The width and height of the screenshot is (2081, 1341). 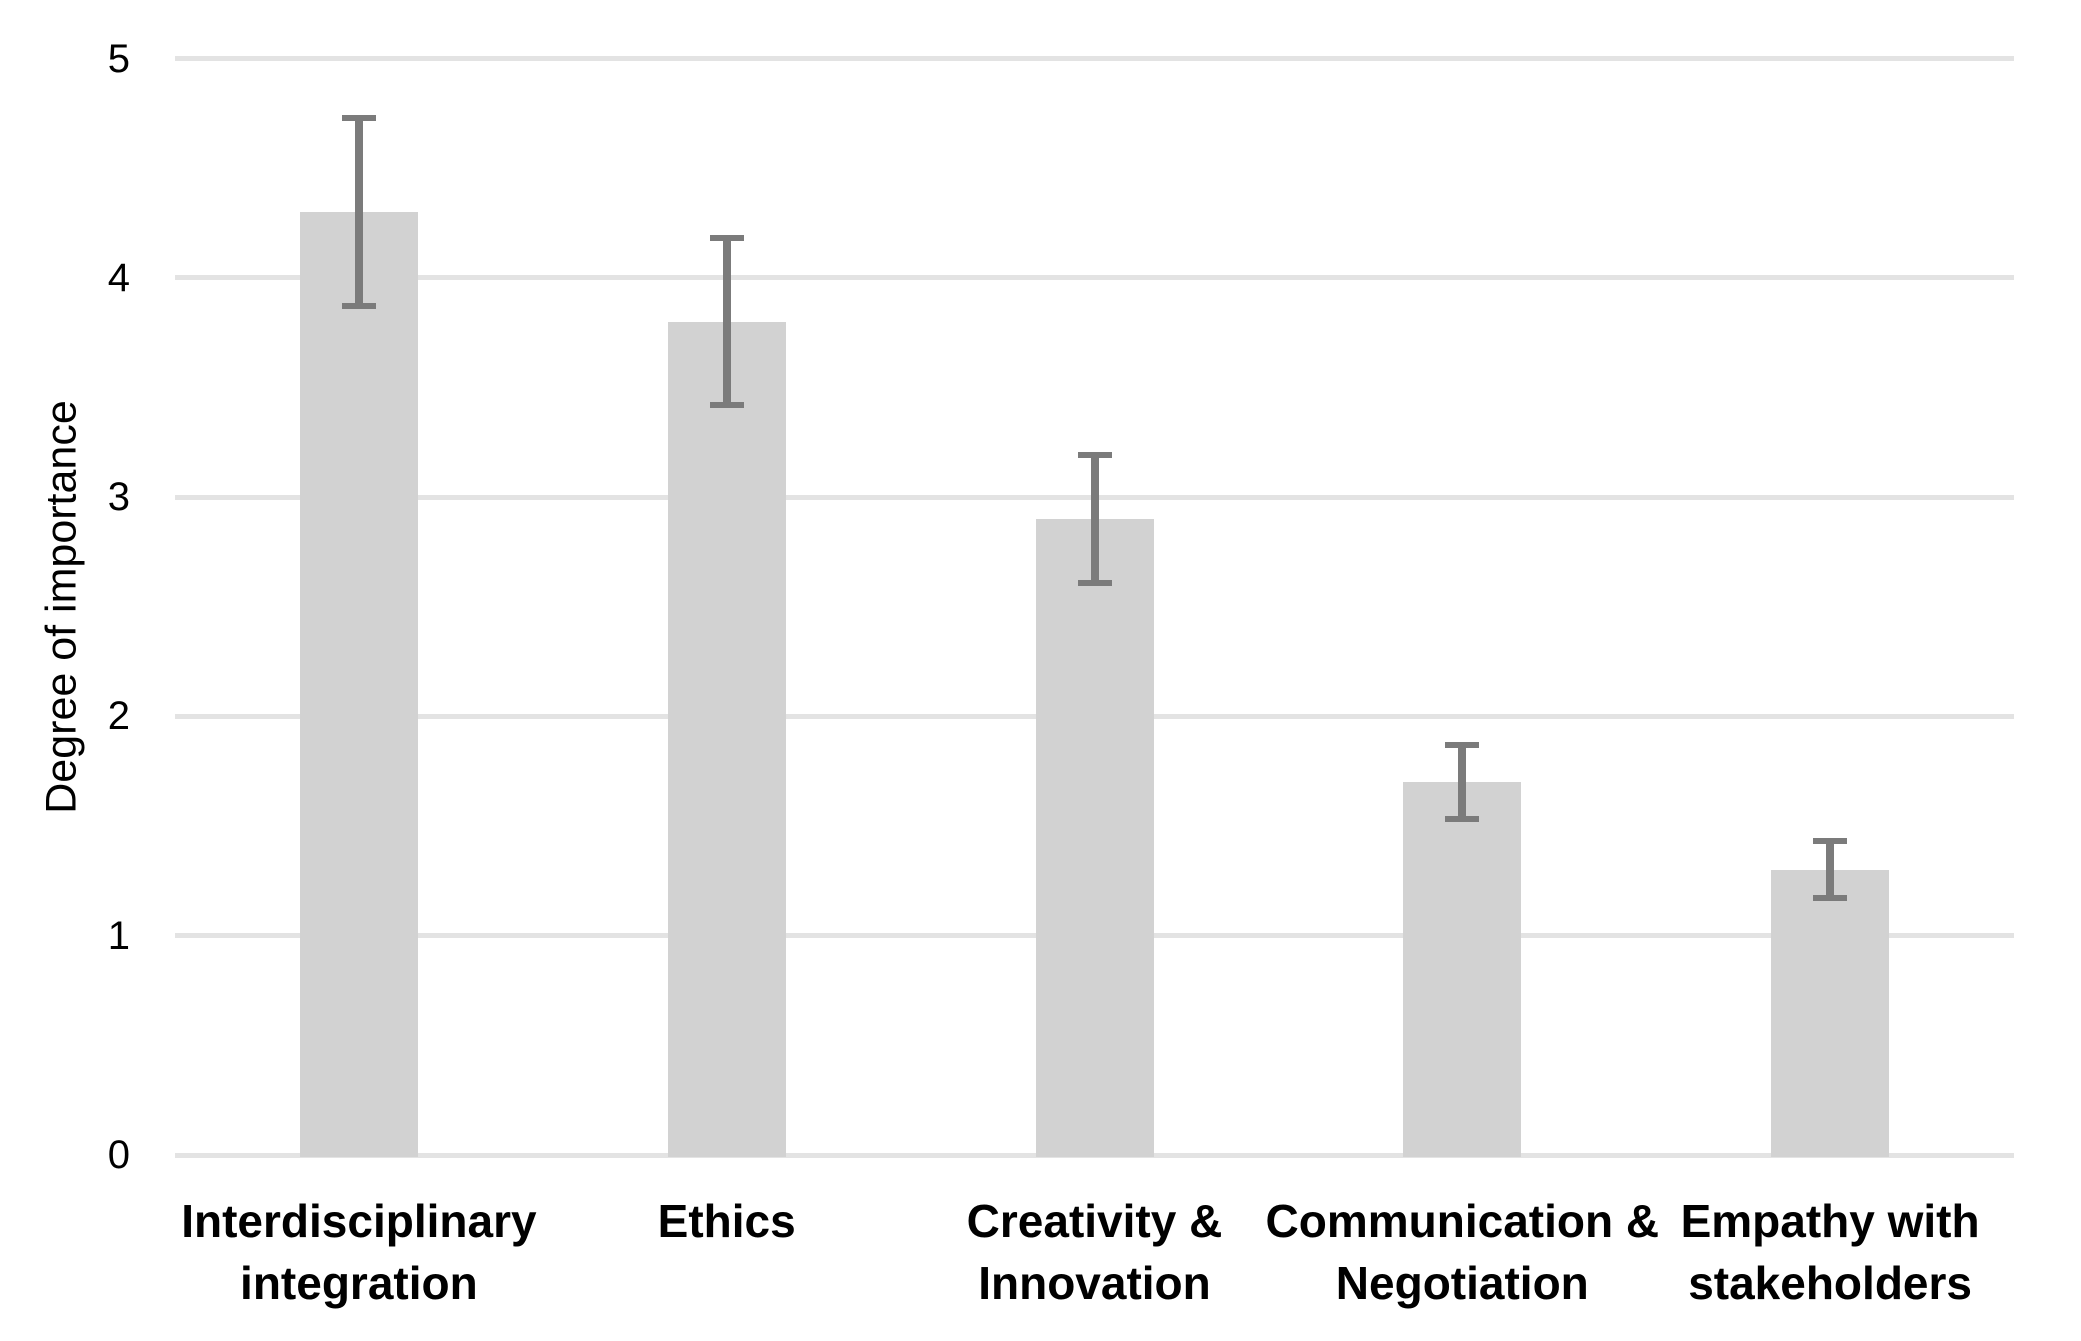 I want to click on category-label-line: stakeholders, so click(x=1830, y=1283).